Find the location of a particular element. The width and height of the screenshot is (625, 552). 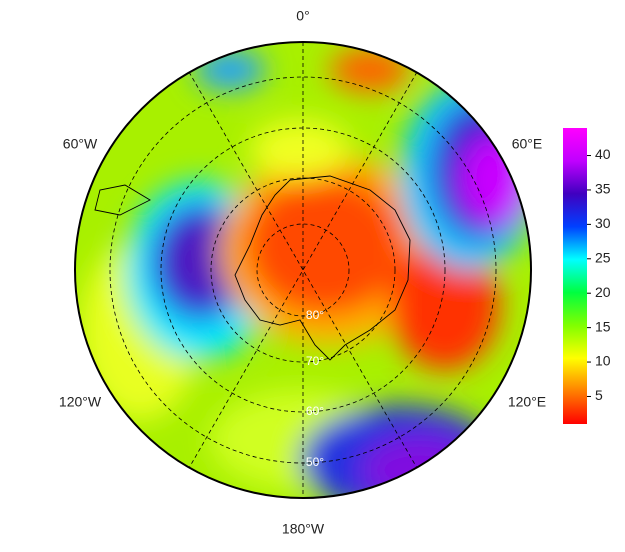

lon-label: 60°E is located at coordinates (527, 144).